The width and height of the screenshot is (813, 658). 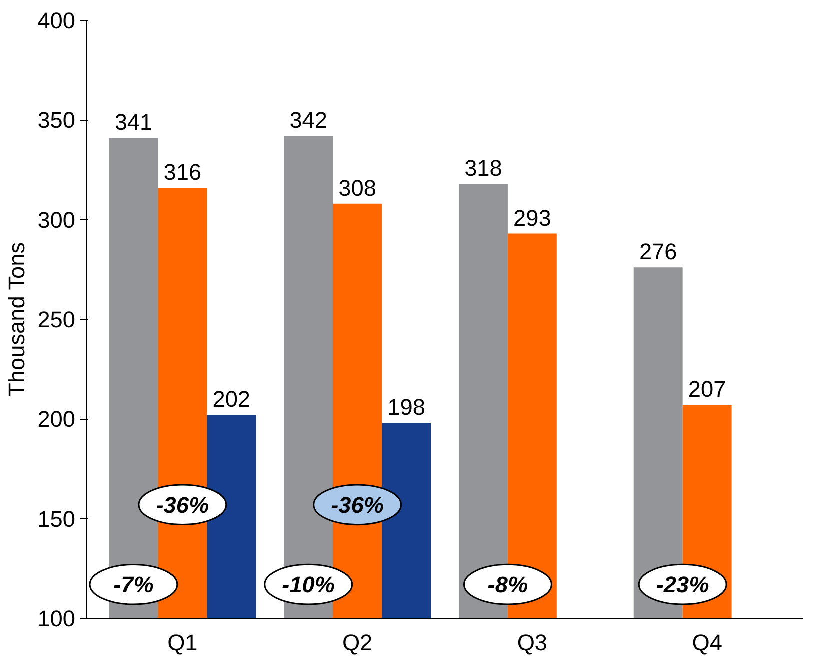 I want to click on x-tick-label: Q1, so click(x=183, y=643).